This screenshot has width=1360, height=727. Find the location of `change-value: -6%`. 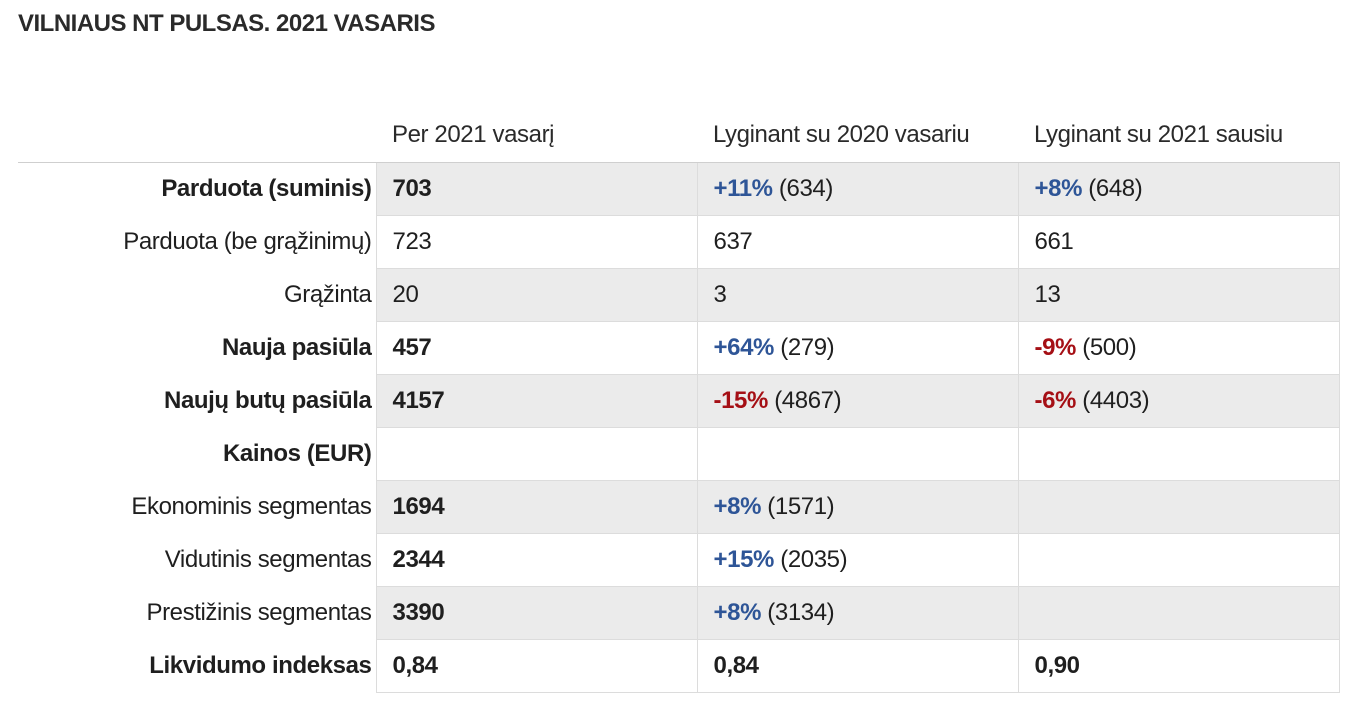

change-value: -6% is located at coordinates (1055, 400).